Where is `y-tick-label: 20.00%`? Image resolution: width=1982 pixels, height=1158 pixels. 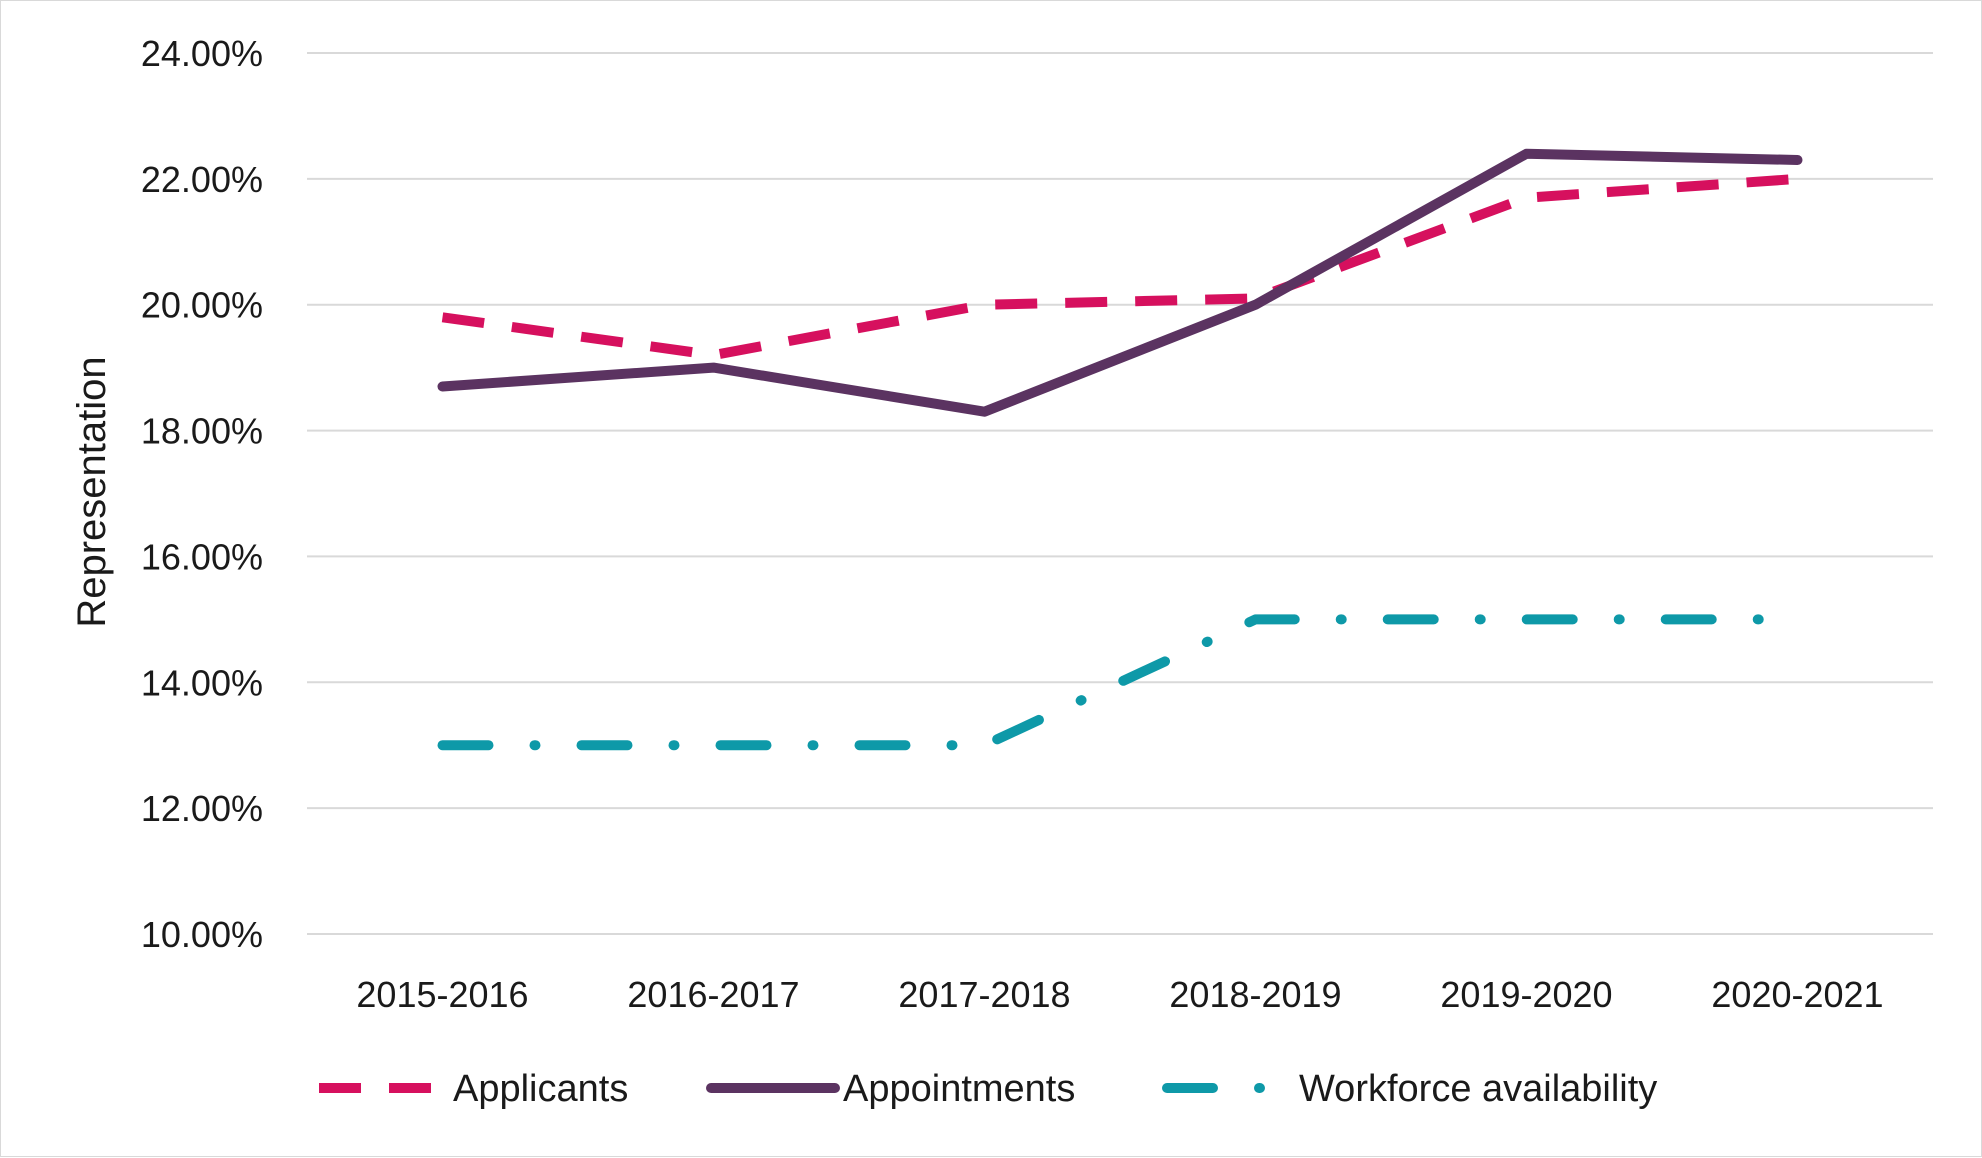 y-tick-label: 20.00% is located at coordinates (202, 305).